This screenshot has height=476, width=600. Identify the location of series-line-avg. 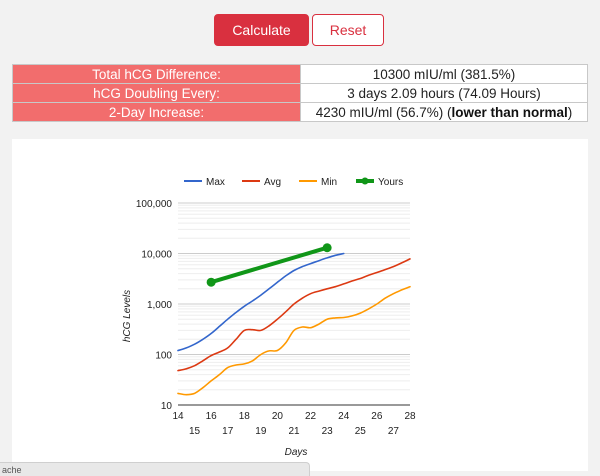
(294, 315).